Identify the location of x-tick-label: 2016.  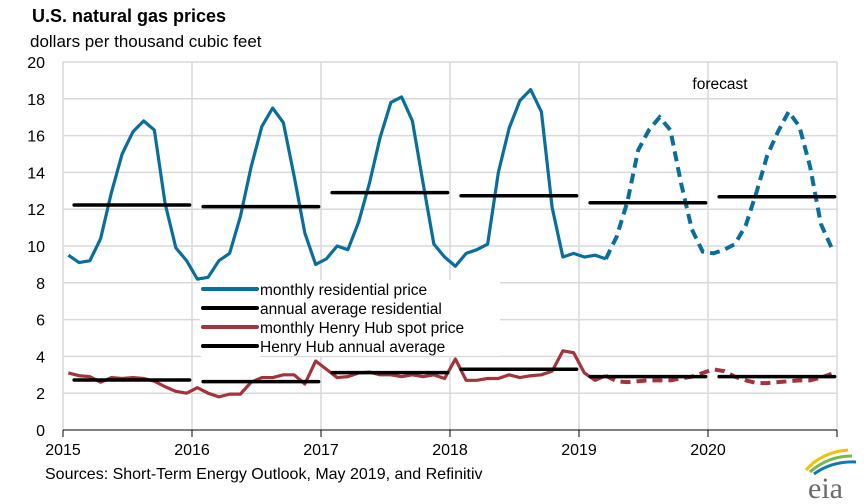
(192, 450).